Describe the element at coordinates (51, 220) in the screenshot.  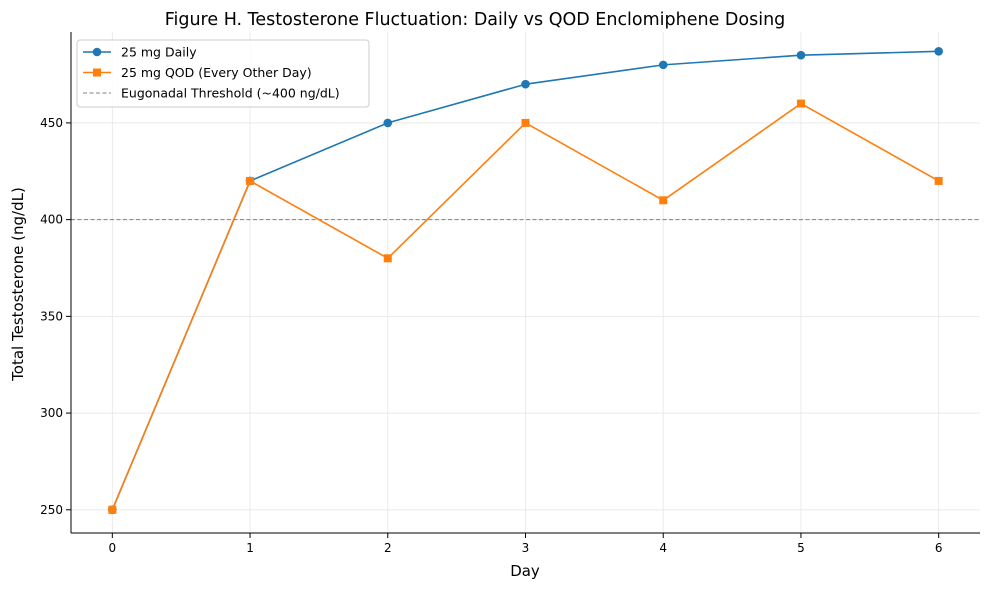
I see `y-tick-label: 400` at that location.